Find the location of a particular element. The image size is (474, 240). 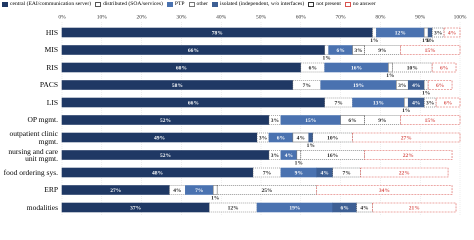

value-label: 25% is located at coordinates (266, 191).